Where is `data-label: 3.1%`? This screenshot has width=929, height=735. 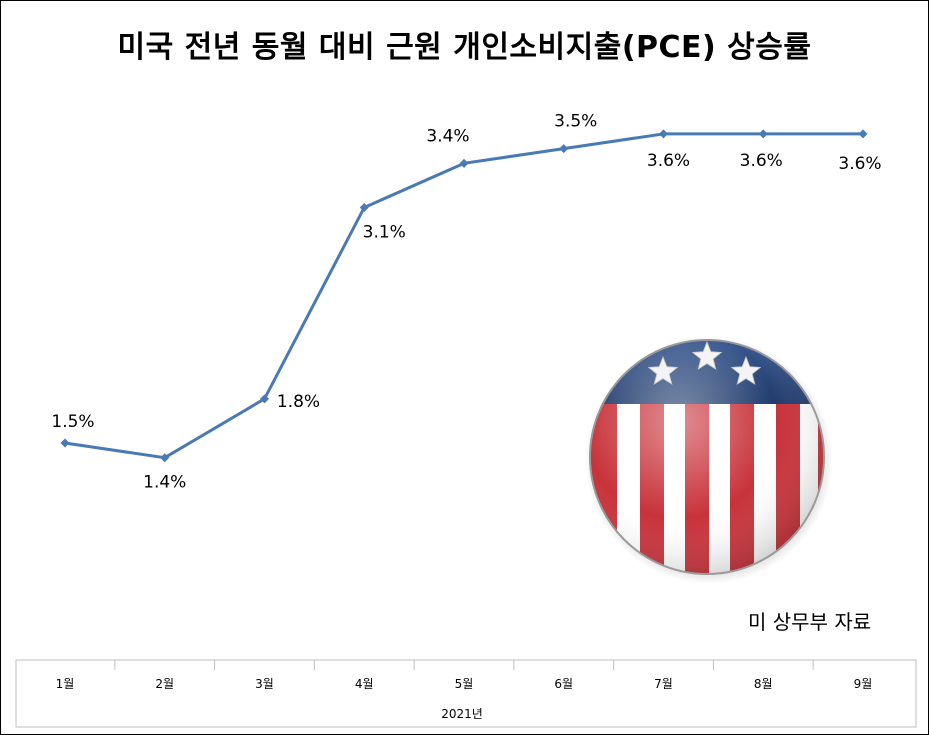 data-label: 3.1% is located at coordinates (384, 232).